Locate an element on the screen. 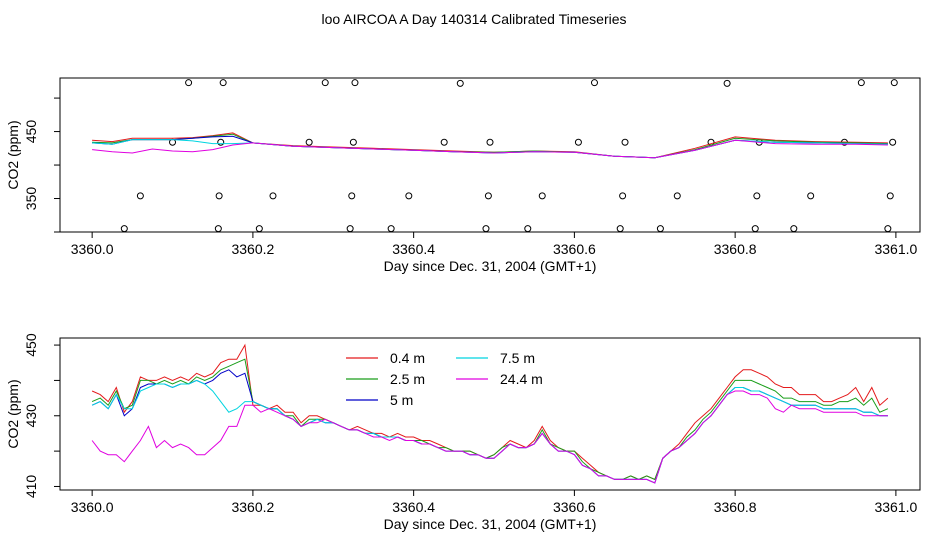 This screenshot has height=550, width=950. legend-item: 24.4 m is located at coordinates (499, 379).